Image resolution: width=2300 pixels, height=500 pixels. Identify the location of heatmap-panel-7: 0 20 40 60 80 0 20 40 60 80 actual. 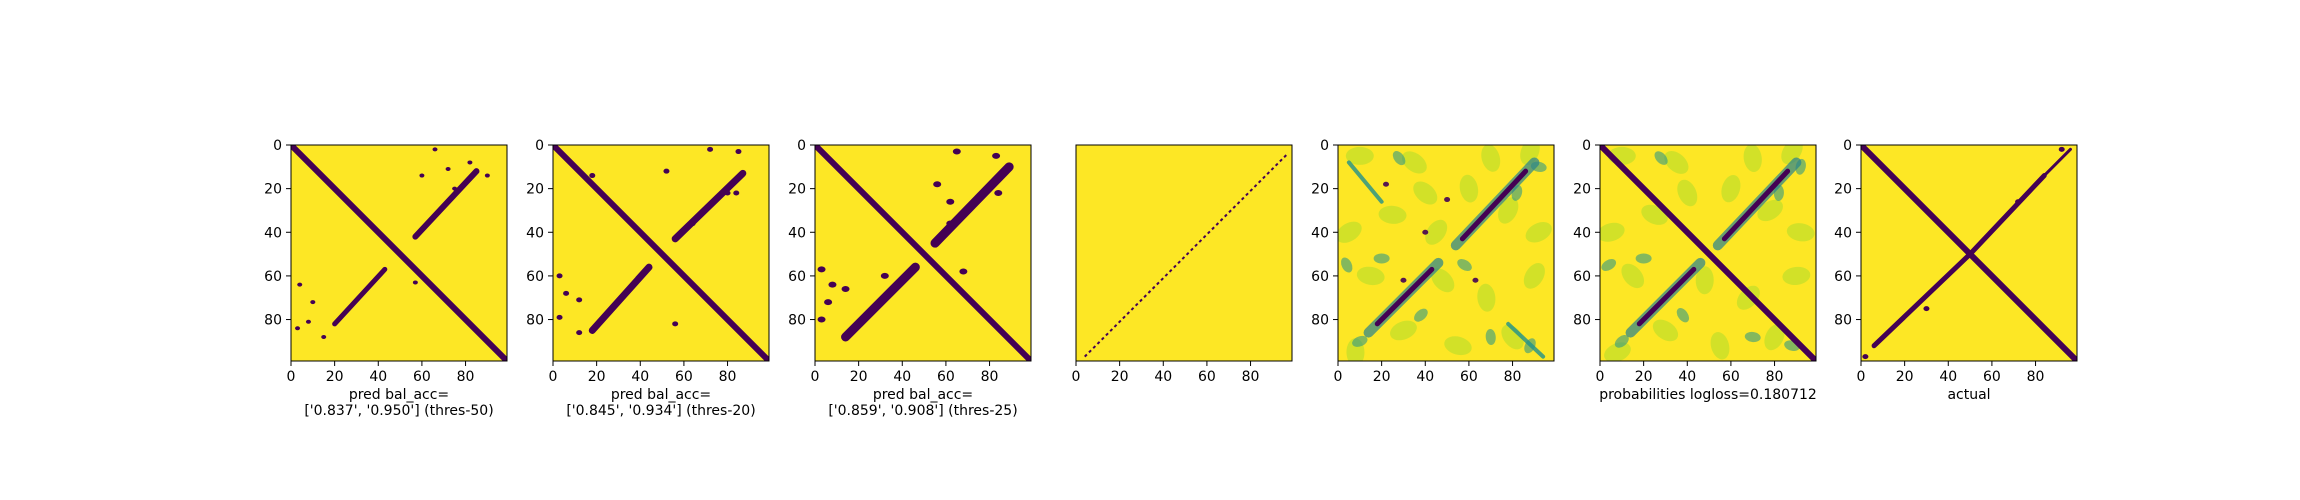
(1956, 270).